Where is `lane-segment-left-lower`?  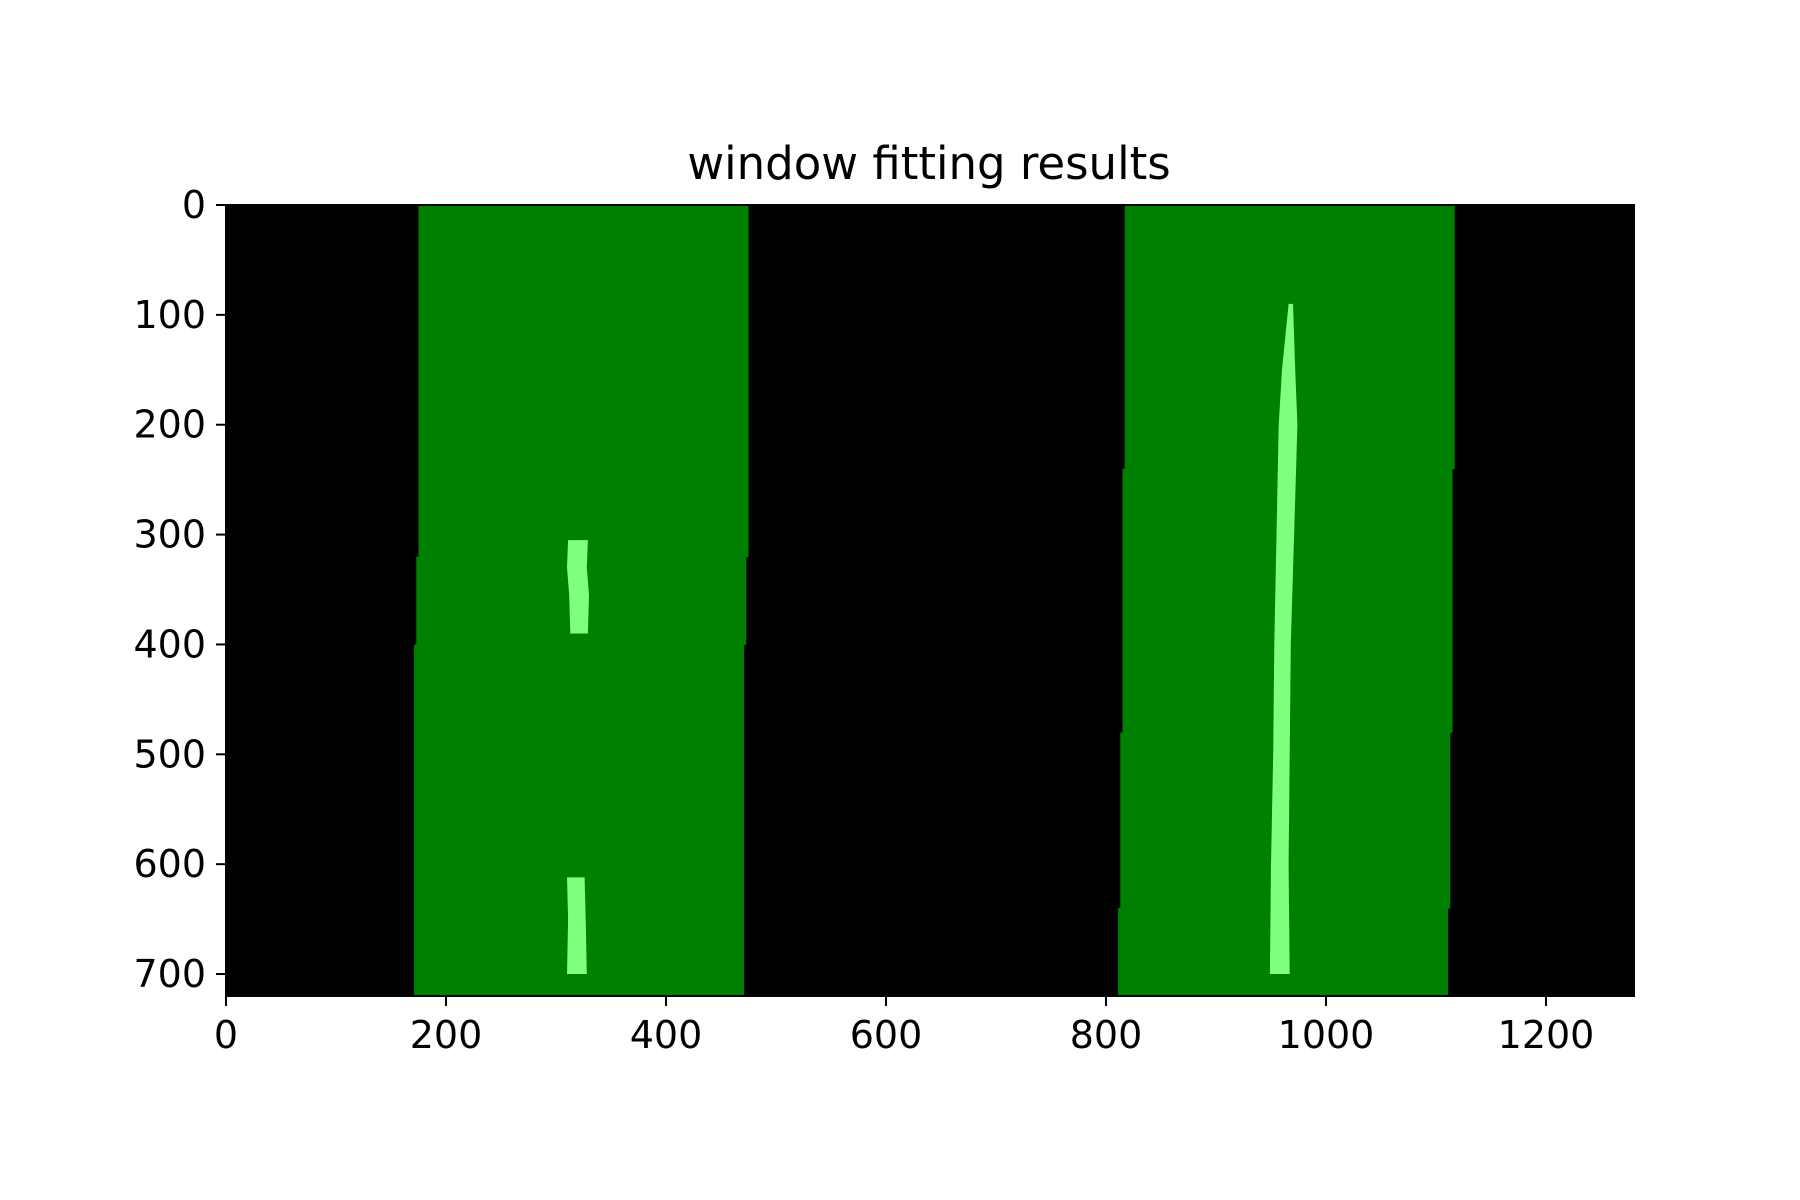 lane-segment-left-lower is located at coordinates (577, 925).